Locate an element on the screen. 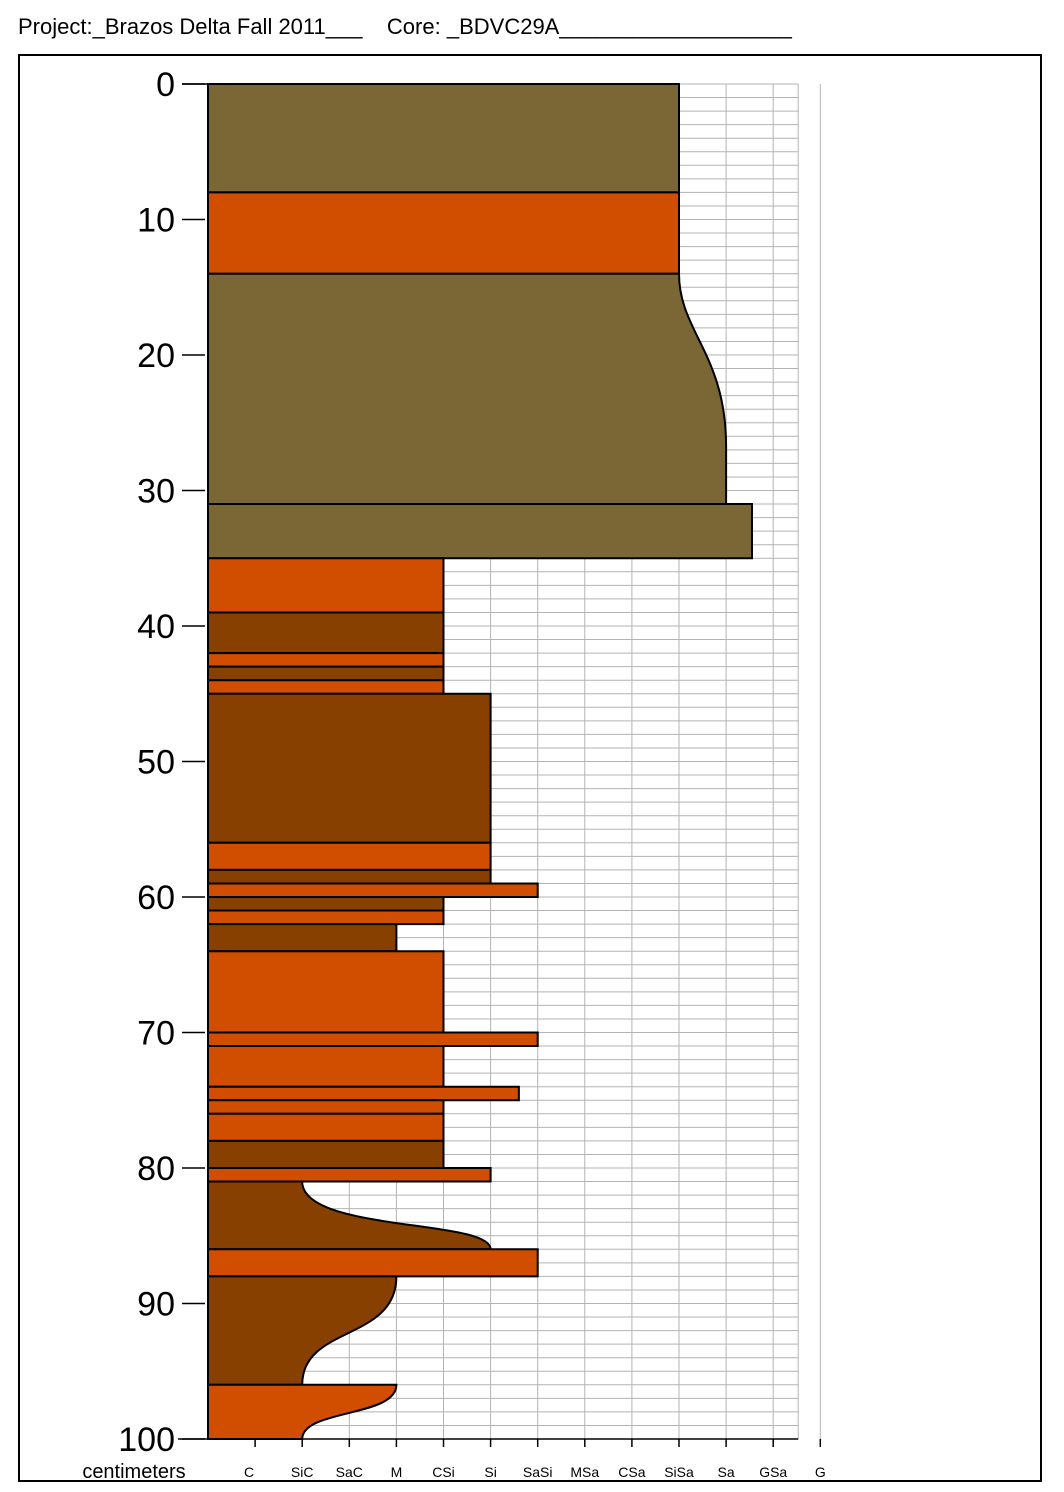 Image resolution: width=1064 pixels, height=1492 pixels. depth-tick-label: 30 is located at coordinates (156, 492).